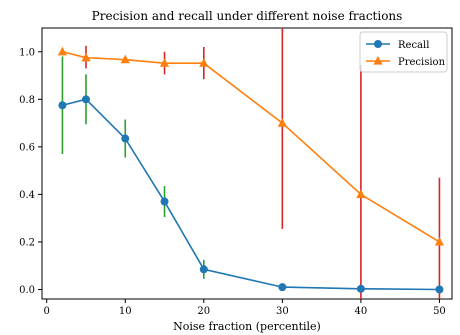 This screenshot has width=460, height=335. I want to click on x-axis: 0 10 20 30 40 50, so click(245, 308).